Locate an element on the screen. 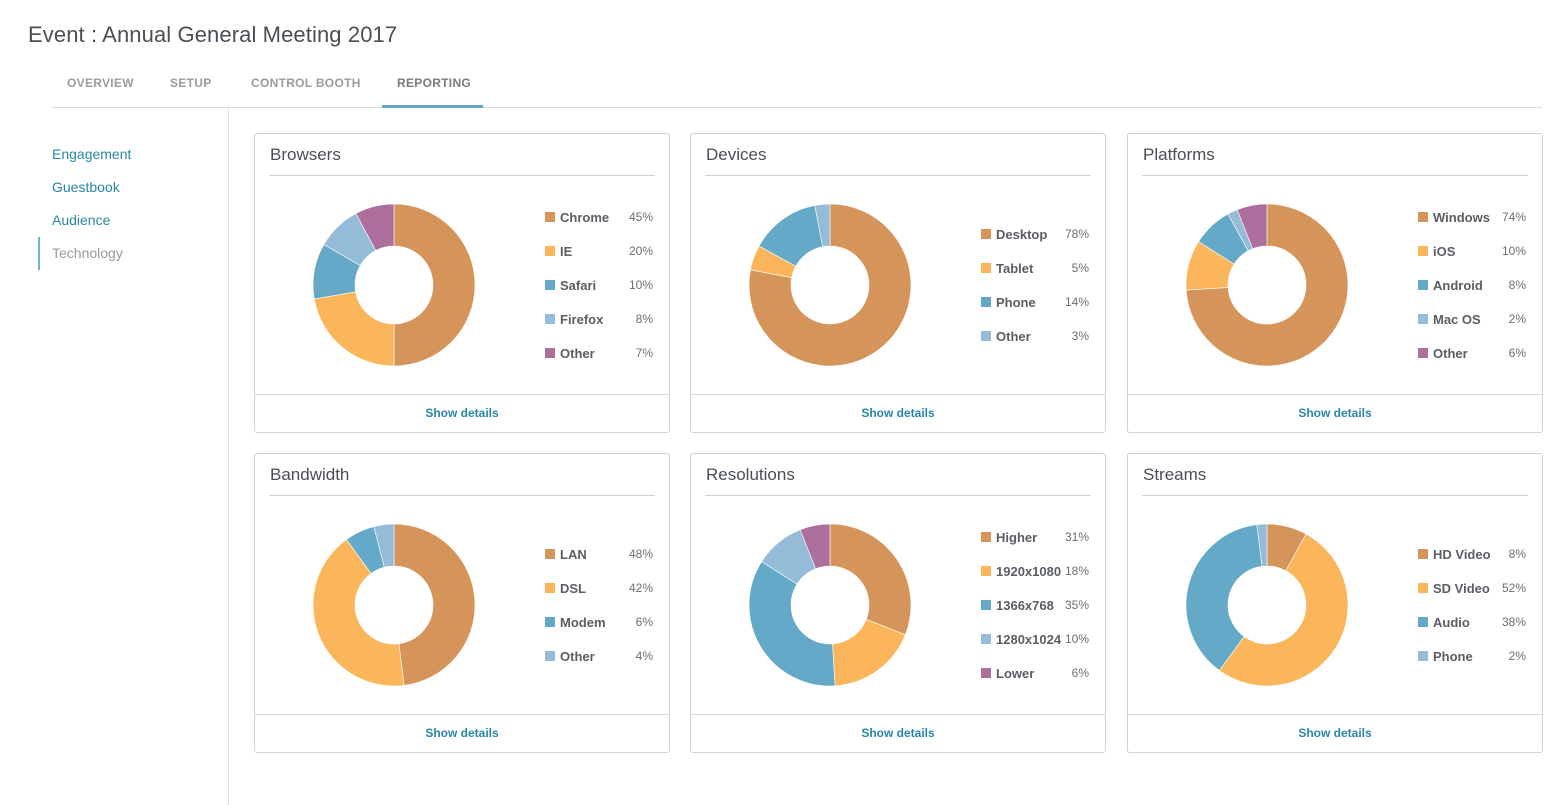 This screenshot has height=805, width=1565. slice-sd-video is located at coordinates (1283, 610).